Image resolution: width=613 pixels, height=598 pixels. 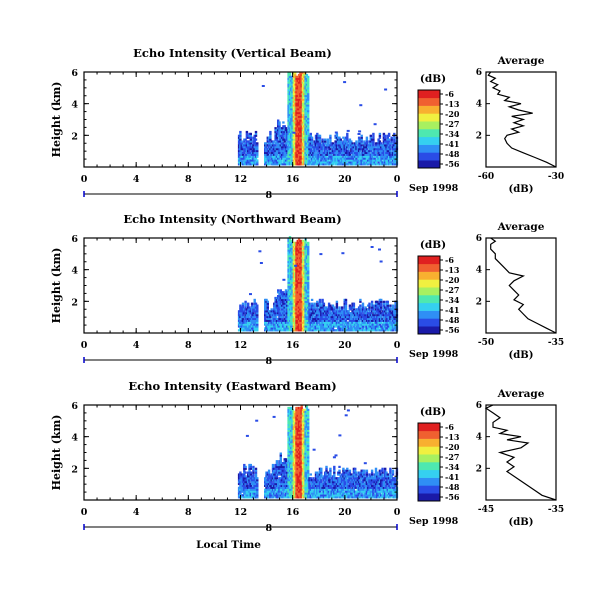 What do you see at coordinates (429, 133) in the screenshot?
I see `colorbar-swatch` at bounding box center [429, 133].